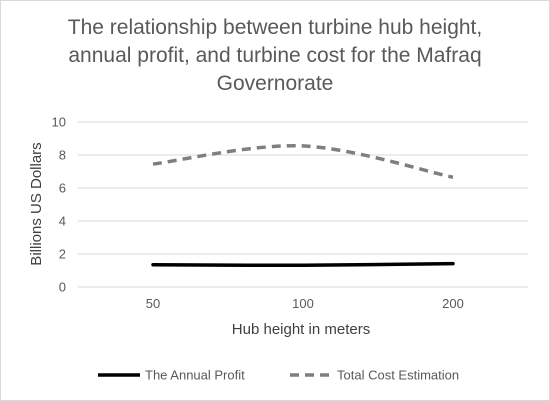 The height and width of the screenshot is (401, 550). What do you see at coordinates (59, 122) in the screenshot?
I see `y-tick-label: 10` at bounding box center [59, 122].